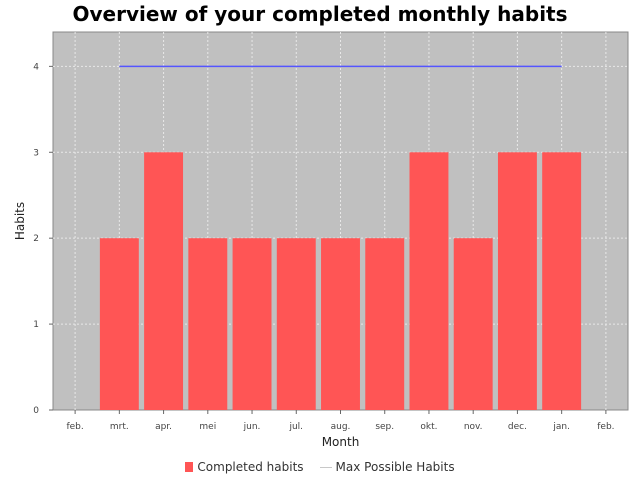  I want to click on x-tick-label: okt., so click(428, 427).